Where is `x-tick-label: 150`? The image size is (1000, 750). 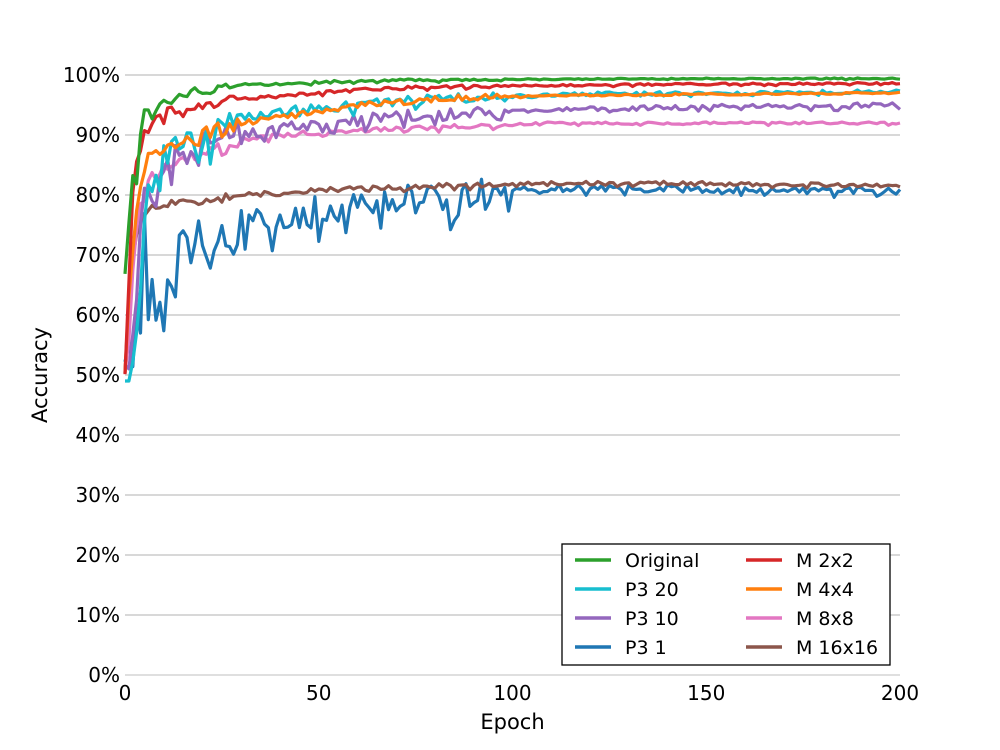
x-tick-label: 150 is located at coordinates (706, 693).